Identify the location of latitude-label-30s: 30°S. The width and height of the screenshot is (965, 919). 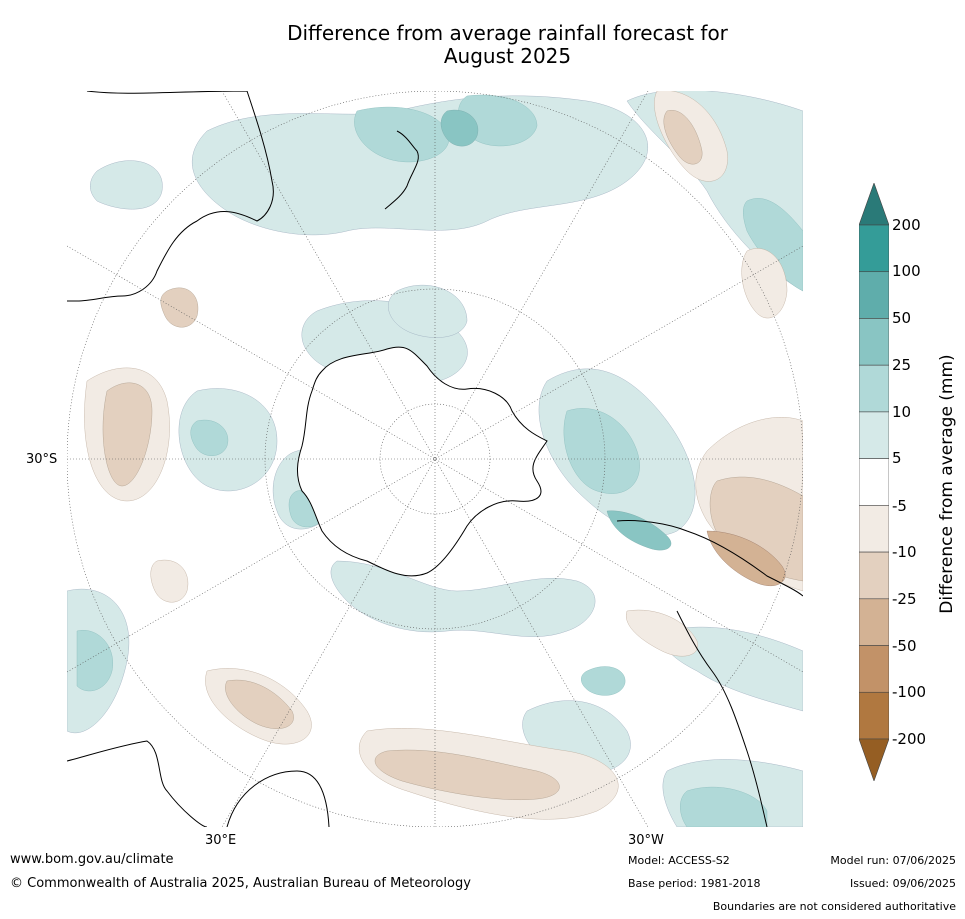
(42, 459).